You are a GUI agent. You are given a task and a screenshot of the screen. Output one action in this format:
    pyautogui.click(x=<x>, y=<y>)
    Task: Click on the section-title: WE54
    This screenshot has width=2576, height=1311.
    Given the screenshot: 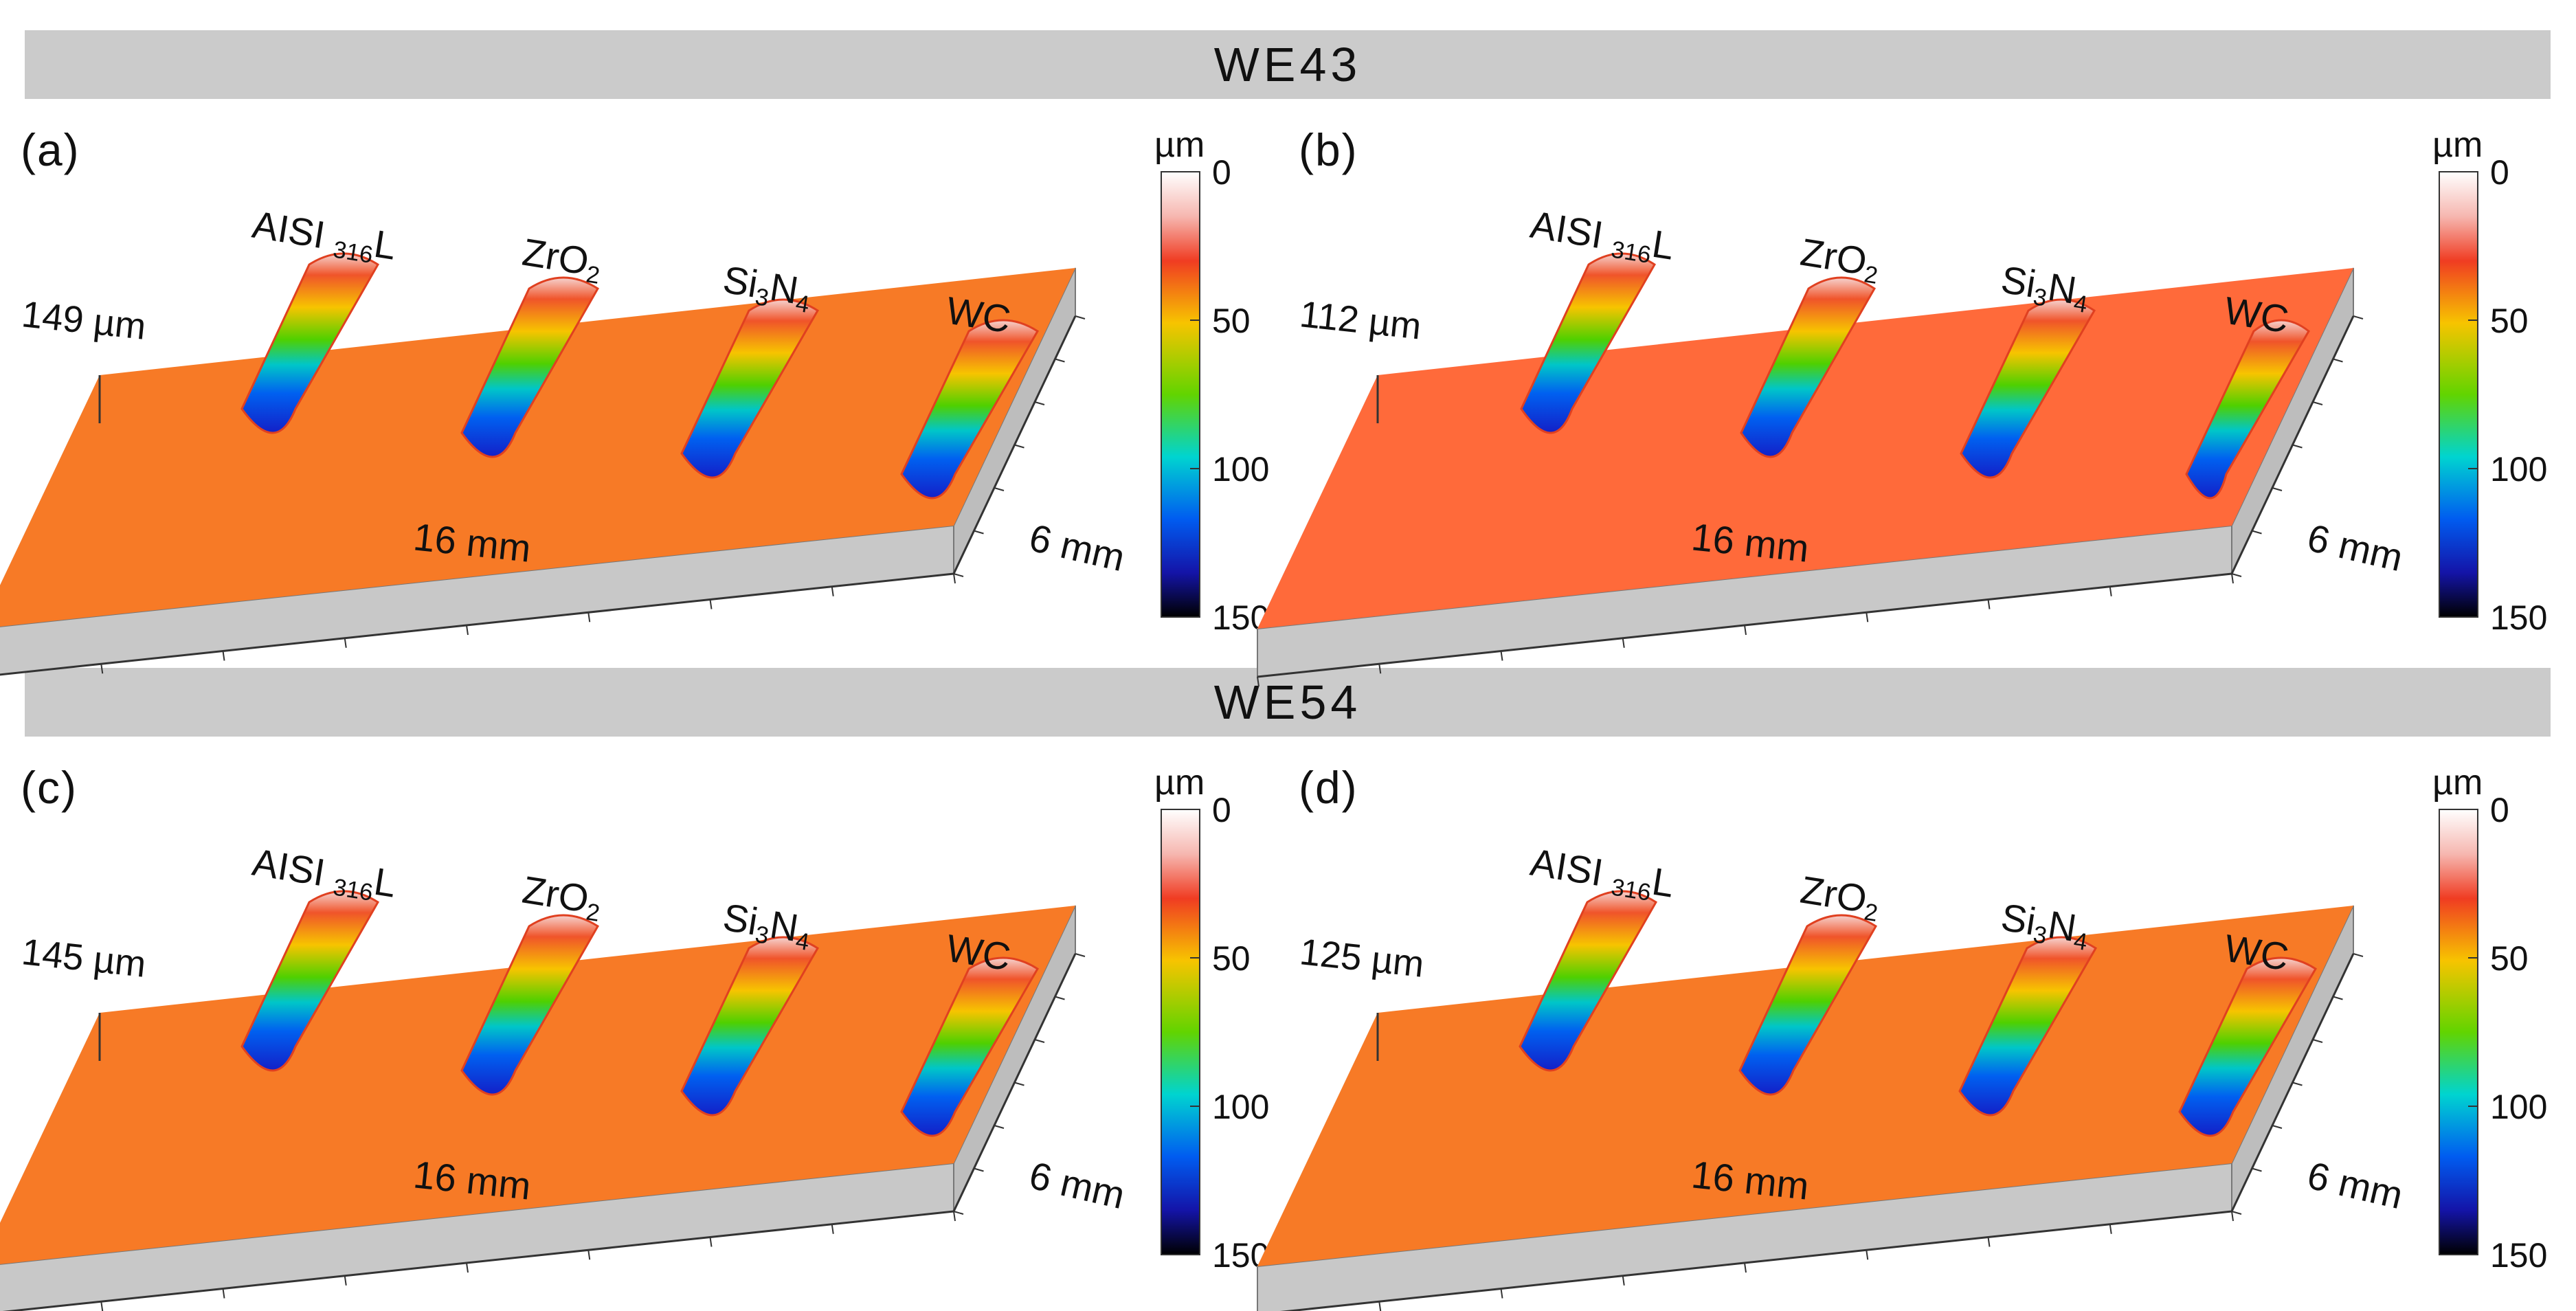 What is the action you would take?
    pyautogui.click(x=1287, y=702)
    